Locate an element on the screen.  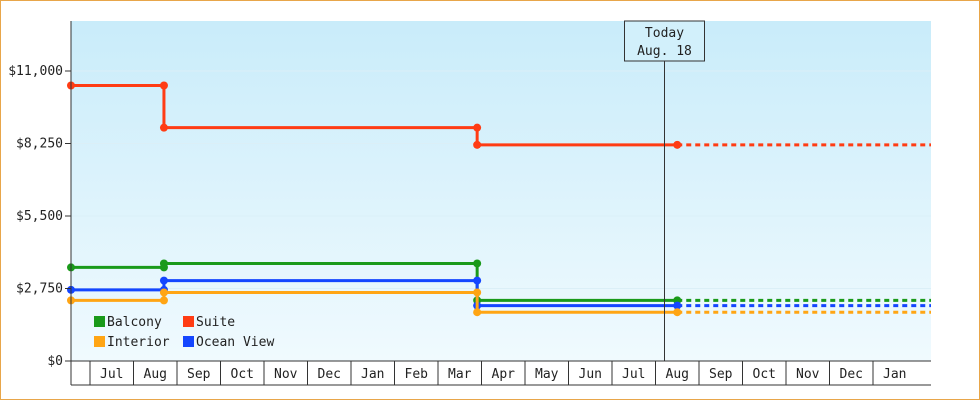
y-tick-label: $8,250 is located at coordinates (39, 144).